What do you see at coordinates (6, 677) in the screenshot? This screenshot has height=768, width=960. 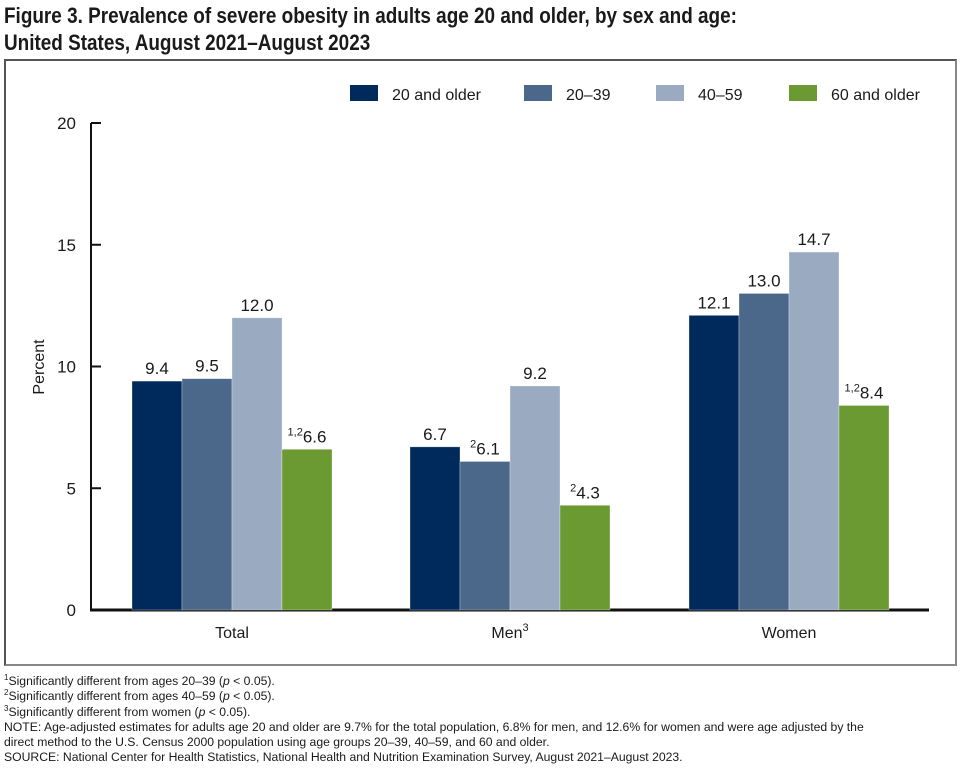 I see `footnote-mark: 1` at bounding box center [6, 677].